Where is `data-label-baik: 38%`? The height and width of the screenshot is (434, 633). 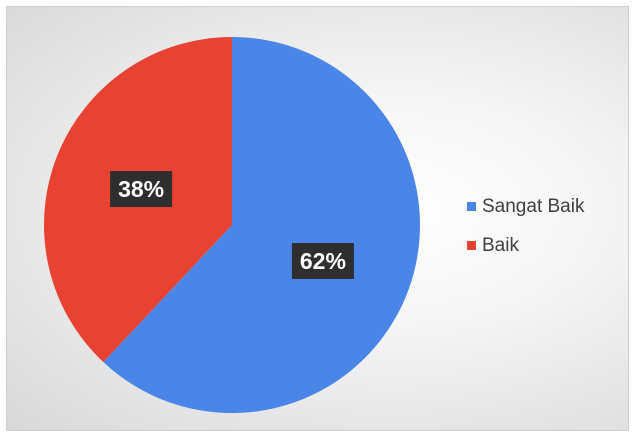
data-label-baik: 38% is located at coordinates (141, 189).